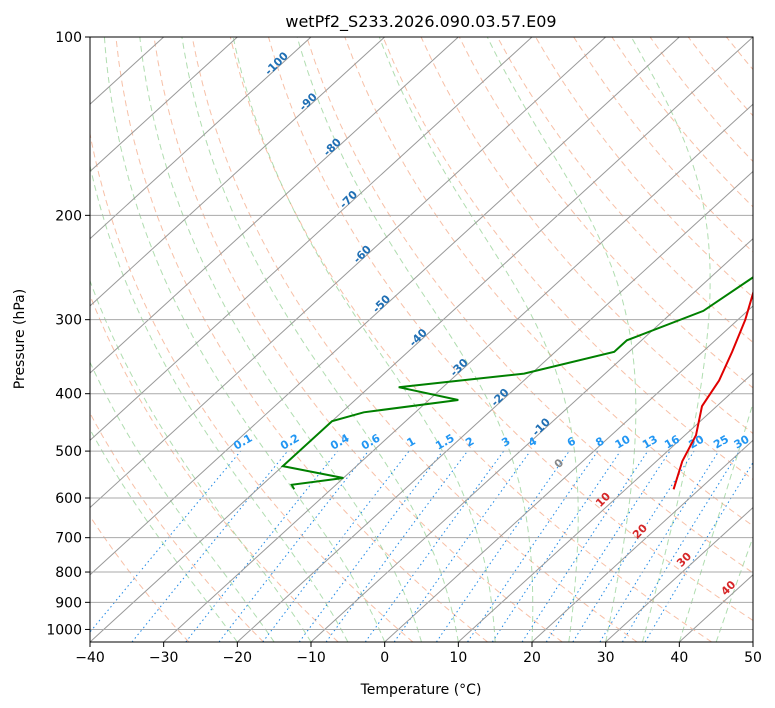 The height and width of the screenshot is (708, 775). What do you see at coordinates (289, 442) in the screenshot?
I see `mixing-ratio-label: 0.2` at bounding box center [289, 442].